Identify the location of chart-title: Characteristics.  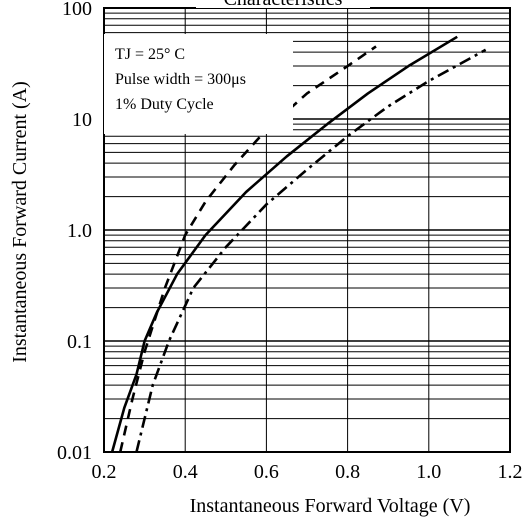
(283, 5).